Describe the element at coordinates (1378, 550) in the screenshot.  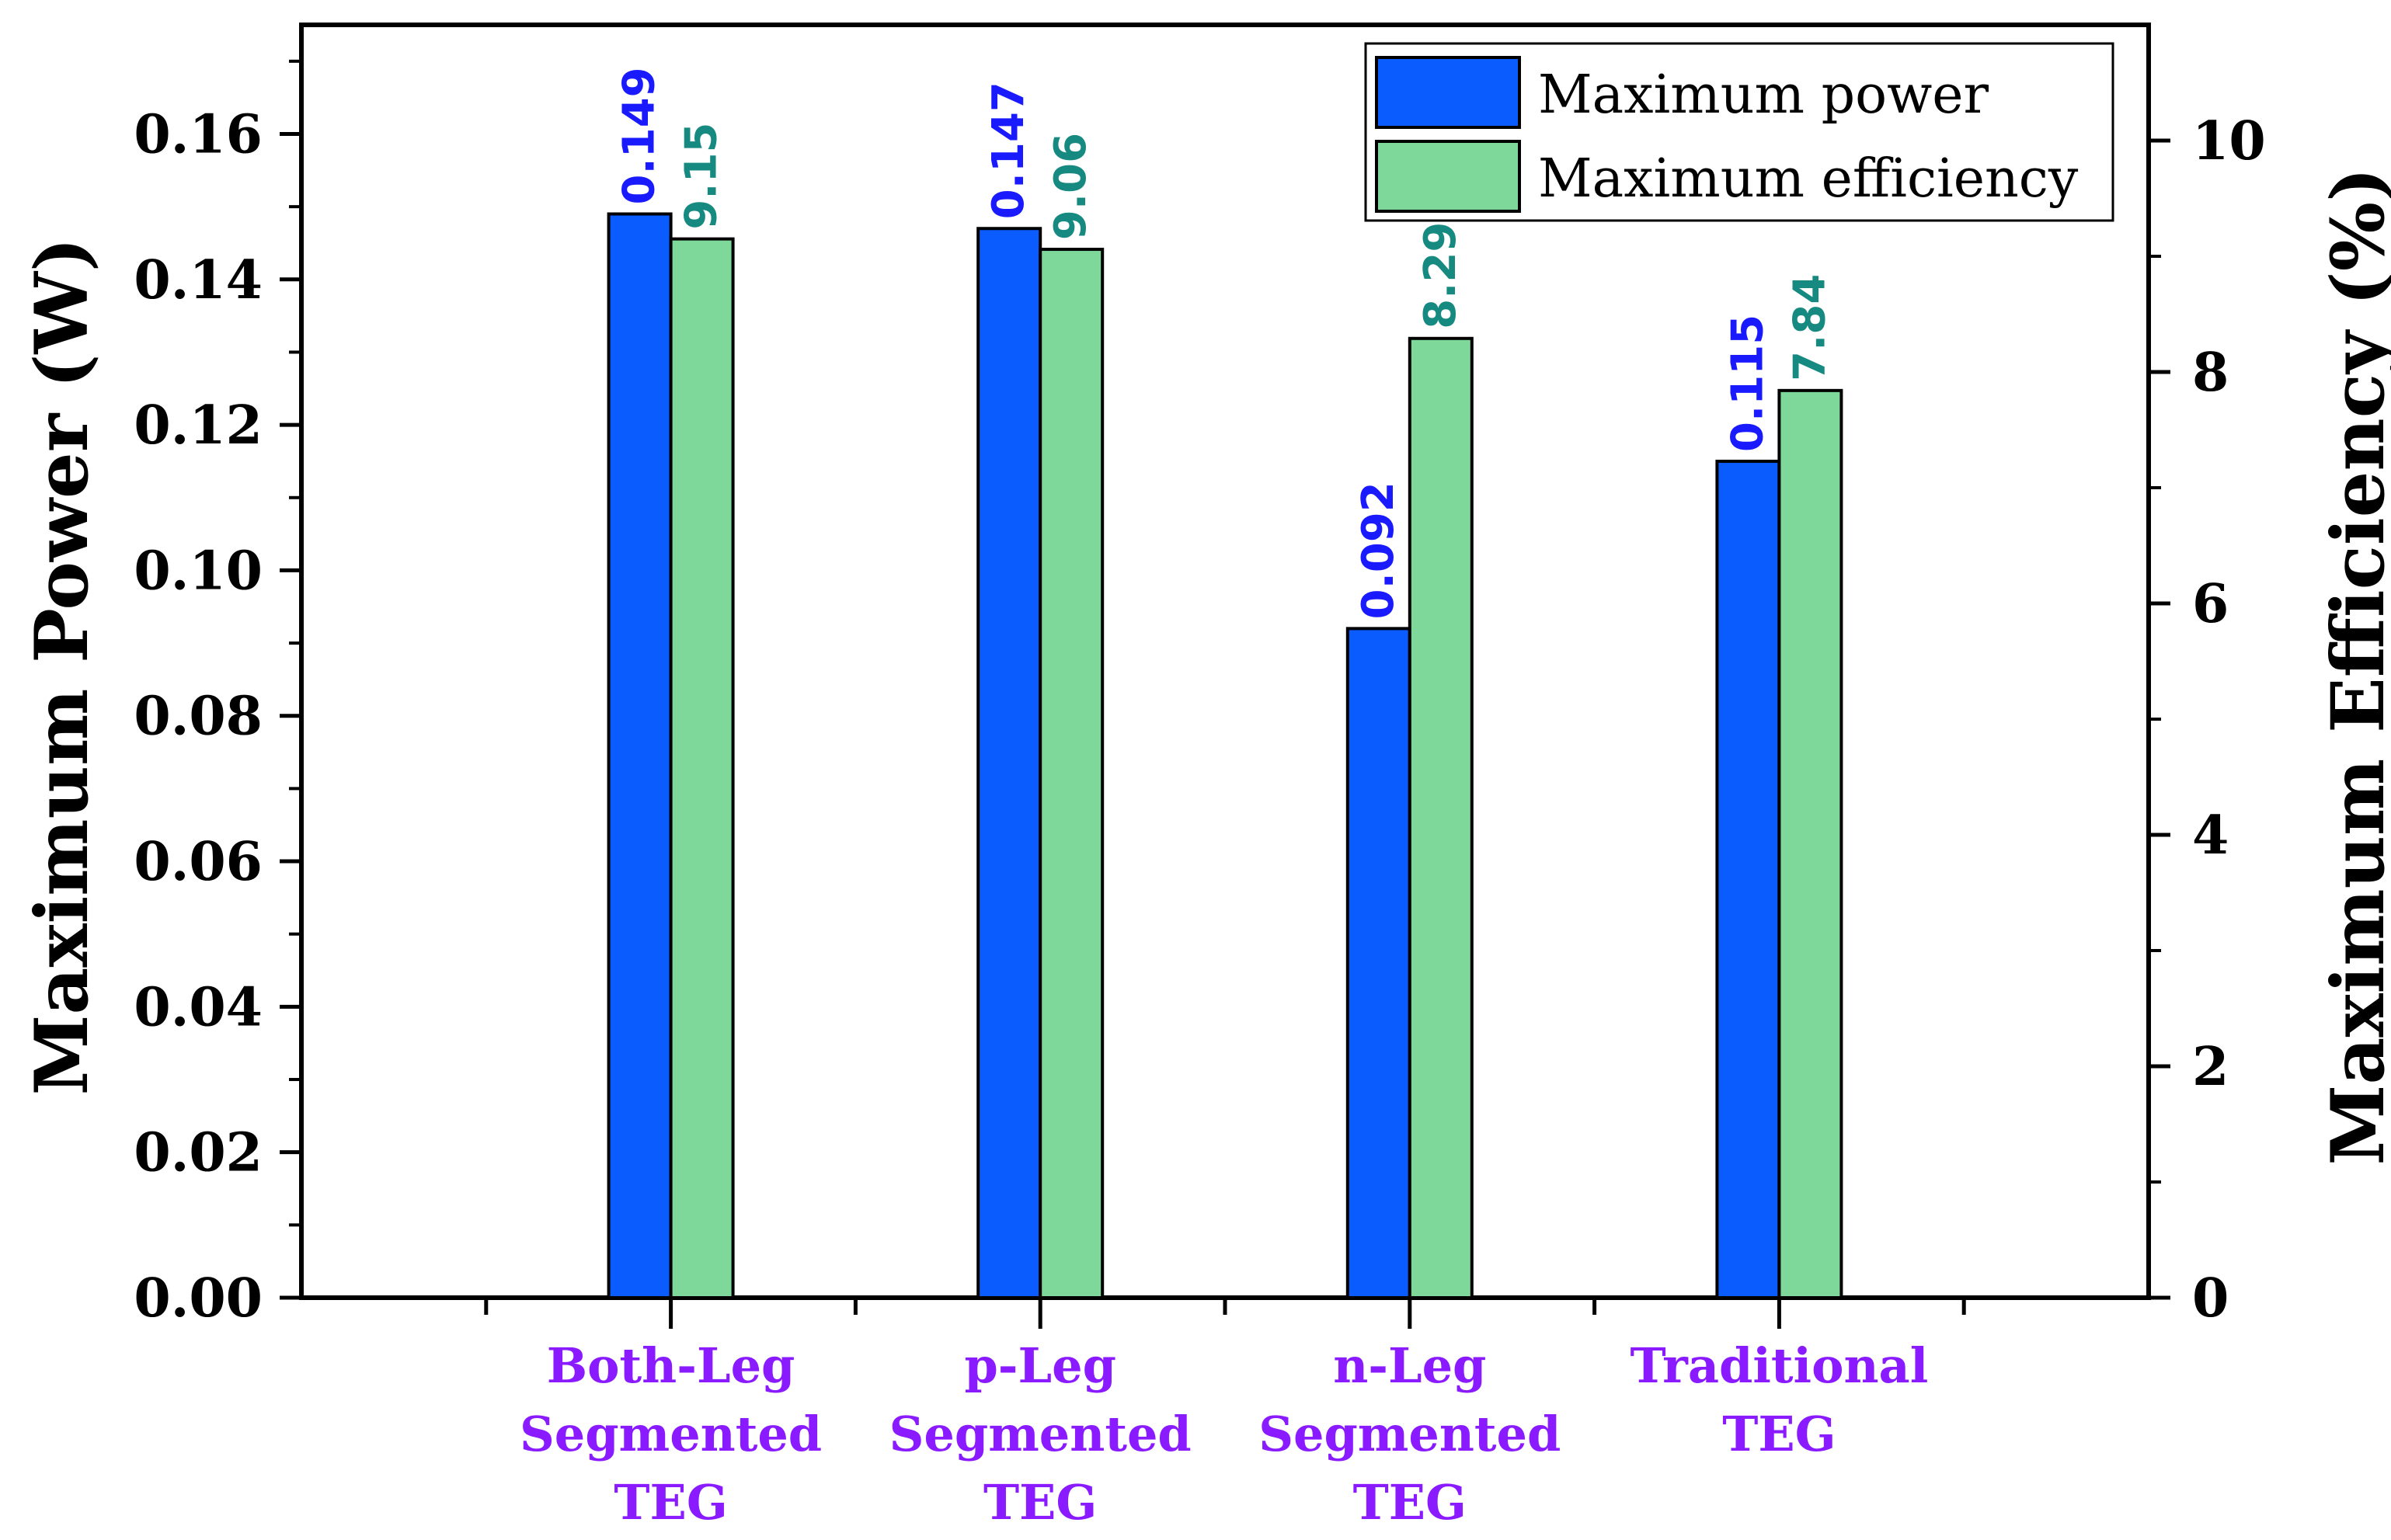
I see `value-label-power-2: 0.092` at that location.